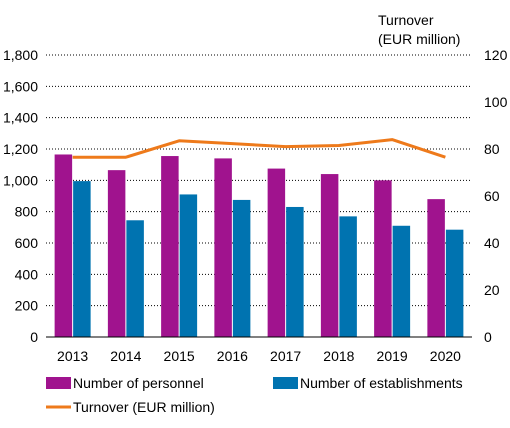  What do you see at coordinates (27, 306) in the screenshot?
I see `left-axis-tick-label: 200` at bounding box center [27, 306].